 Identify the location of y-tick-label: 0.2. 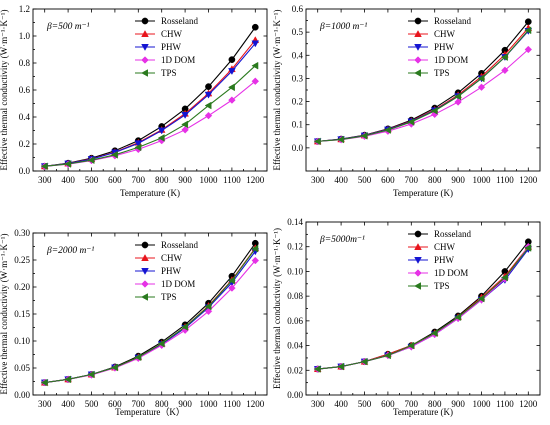
(24, 144).